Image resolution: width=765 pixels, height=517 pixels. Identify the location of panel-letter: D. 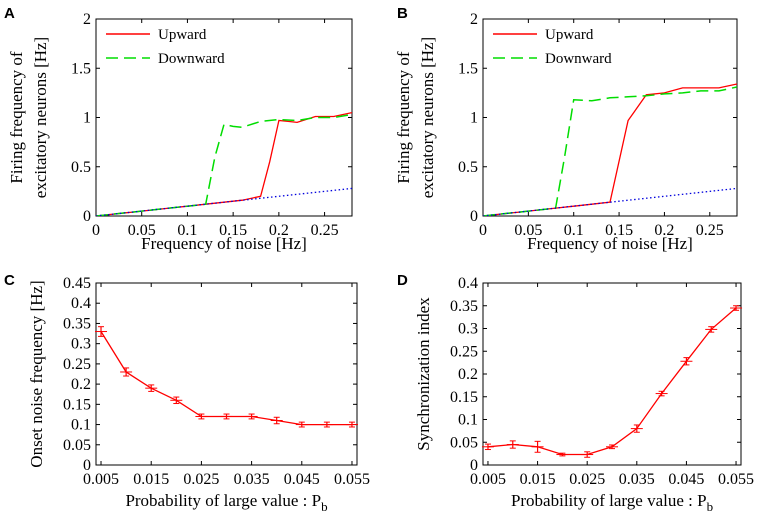
(402, 280).